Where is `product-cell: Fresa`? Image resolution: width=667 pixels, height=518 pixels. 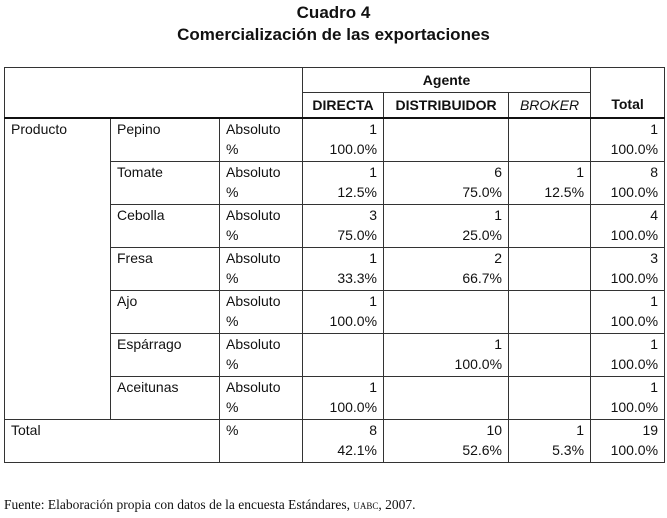
product-cell: Fresa is located at coordinates (165, 269).